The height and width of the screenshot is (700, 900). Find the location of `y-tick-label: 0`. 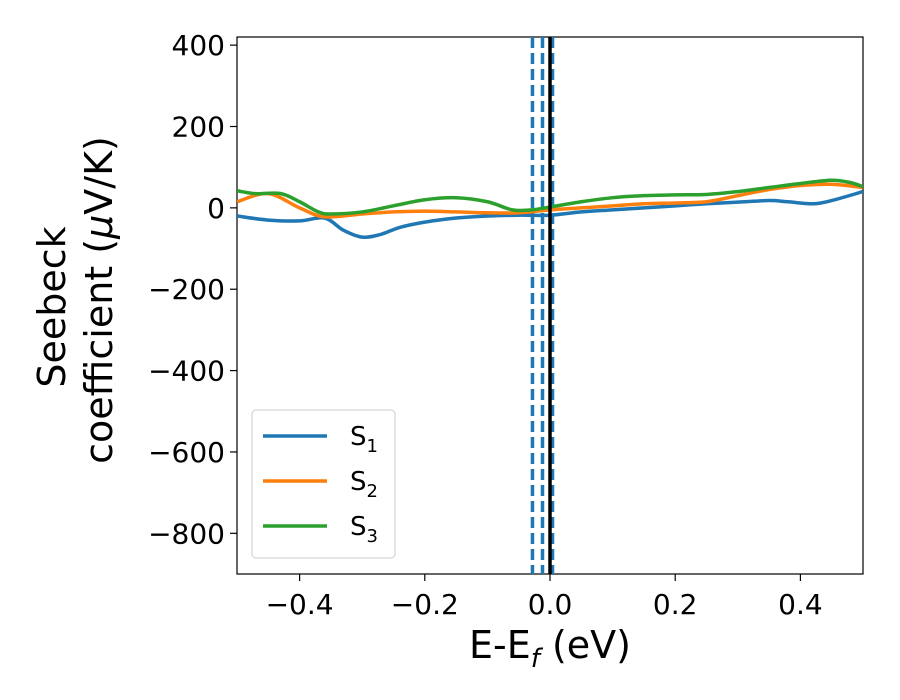

y-tick-label: 0 is located at coordinates (216, 208).